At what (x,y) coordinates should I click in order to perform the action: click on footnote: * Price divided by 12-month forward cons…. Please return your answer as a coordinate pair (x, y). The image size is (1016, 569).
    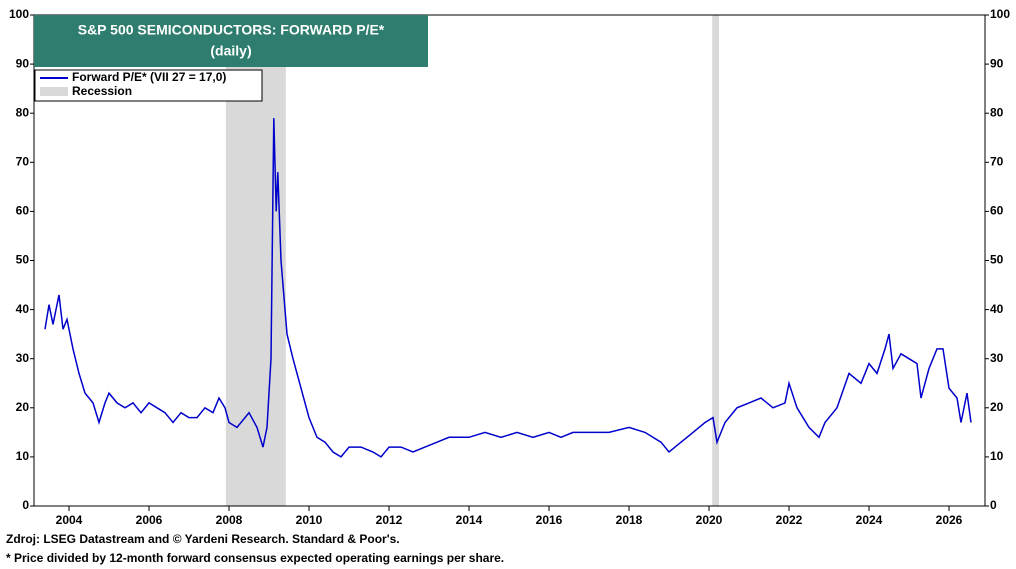
    Looking at the image, I should click on (255, 558).